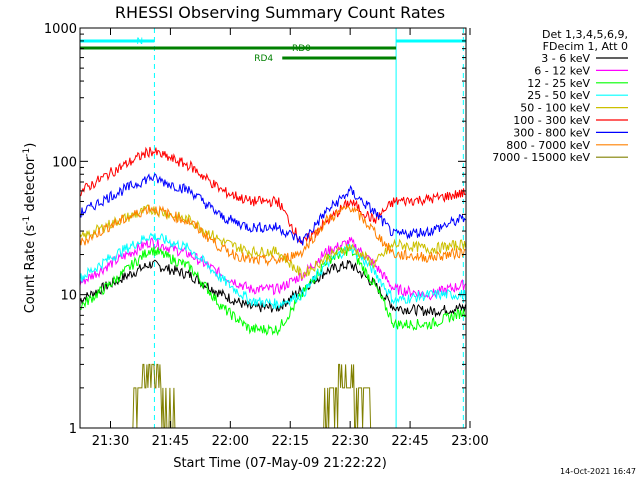  Describe the element at coordinates (280, 463) in the screenshot. I see `x-axis-label: Start Time (07-May-09 21:22:22)` at that location.